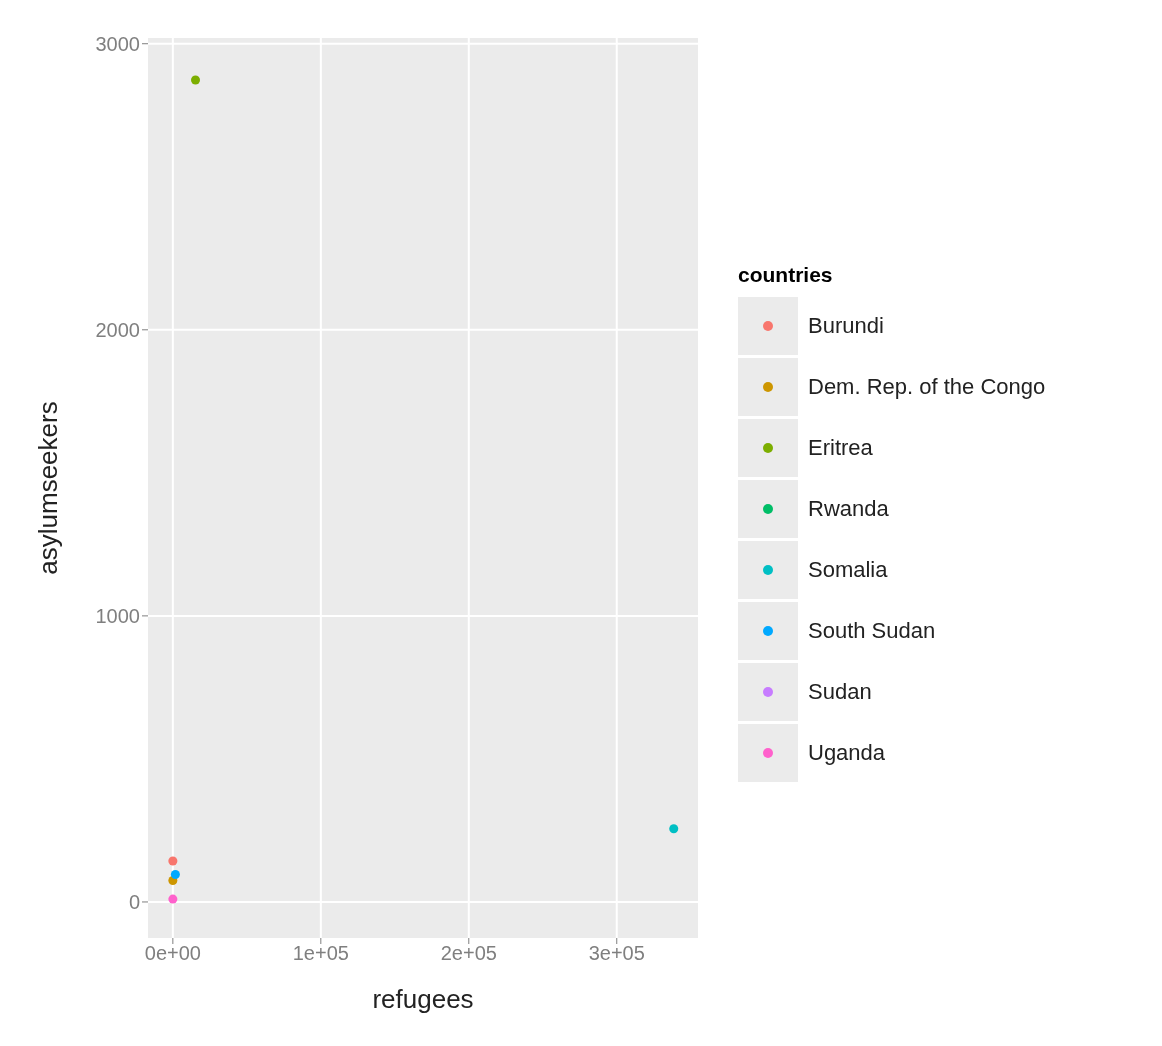  I want to click on legend-label: Somalia, so click(848, 569).